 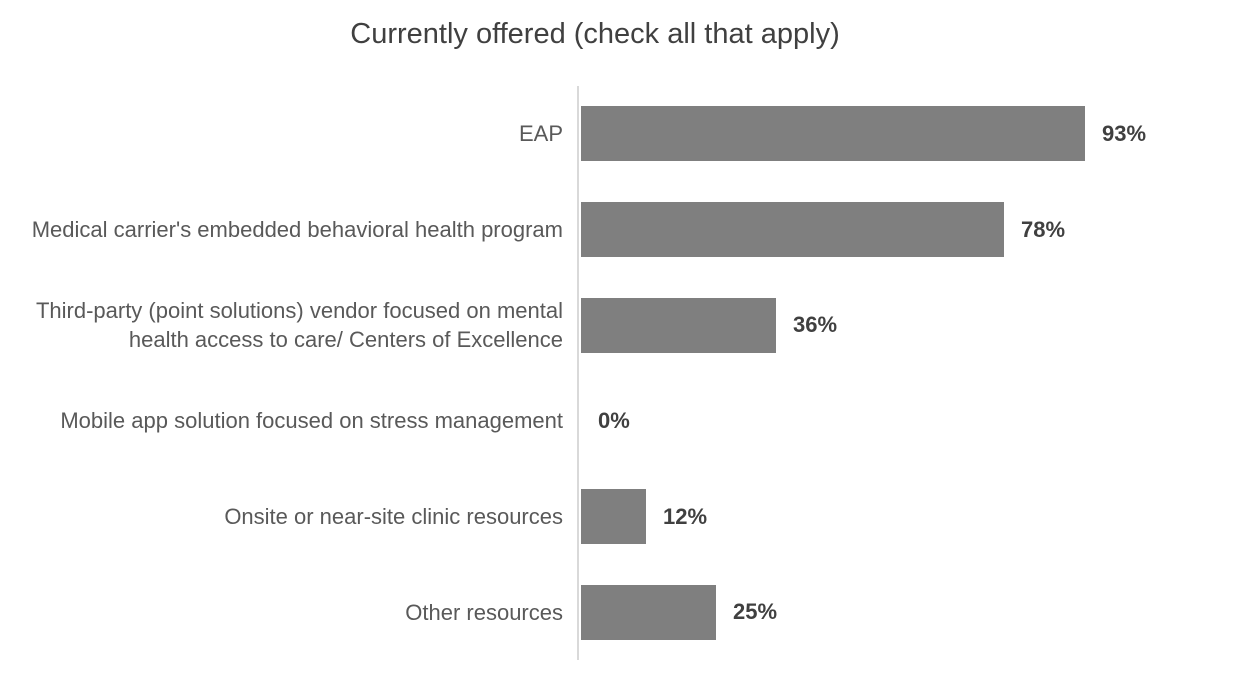 I want to click on bar-track: 25%, so click(x=911, y=612).